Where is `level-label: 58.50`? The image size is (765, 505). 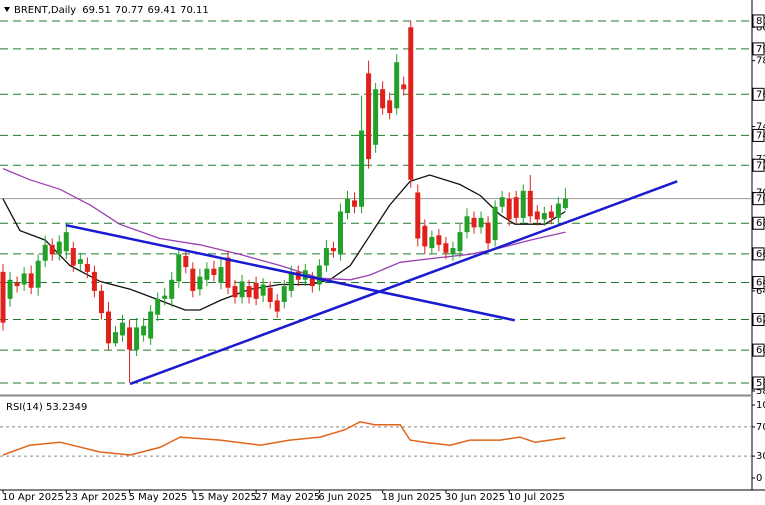 level-label: 58.50 is located at coordinates (760, 383).